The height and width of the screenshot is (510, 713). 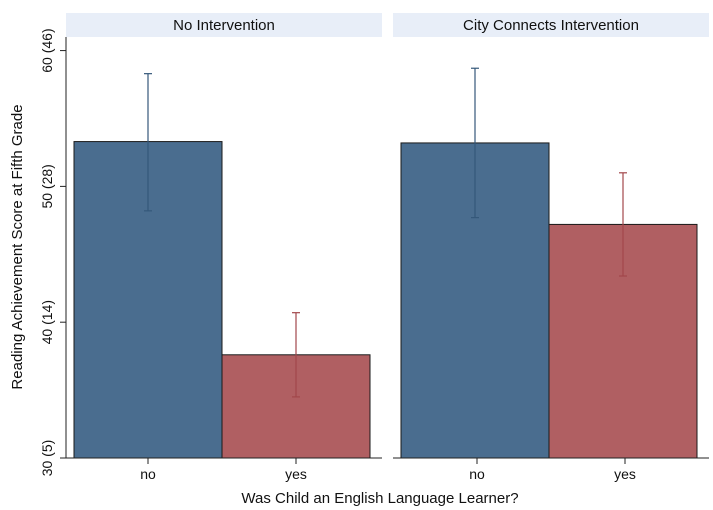 I want to click on y-tick-label: 40 (14), so click(x=47, y=322).